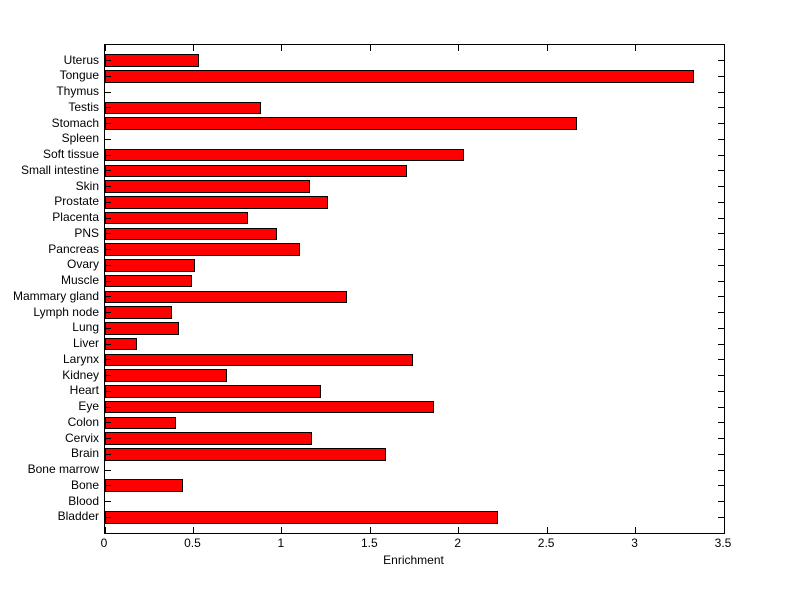 Image resolution: width=800 pixels, height=599 pixels. Describe the element at coordinates (75, 217) in the screenshot. I see `y-axis-label-placenta: Placenta` at that location.